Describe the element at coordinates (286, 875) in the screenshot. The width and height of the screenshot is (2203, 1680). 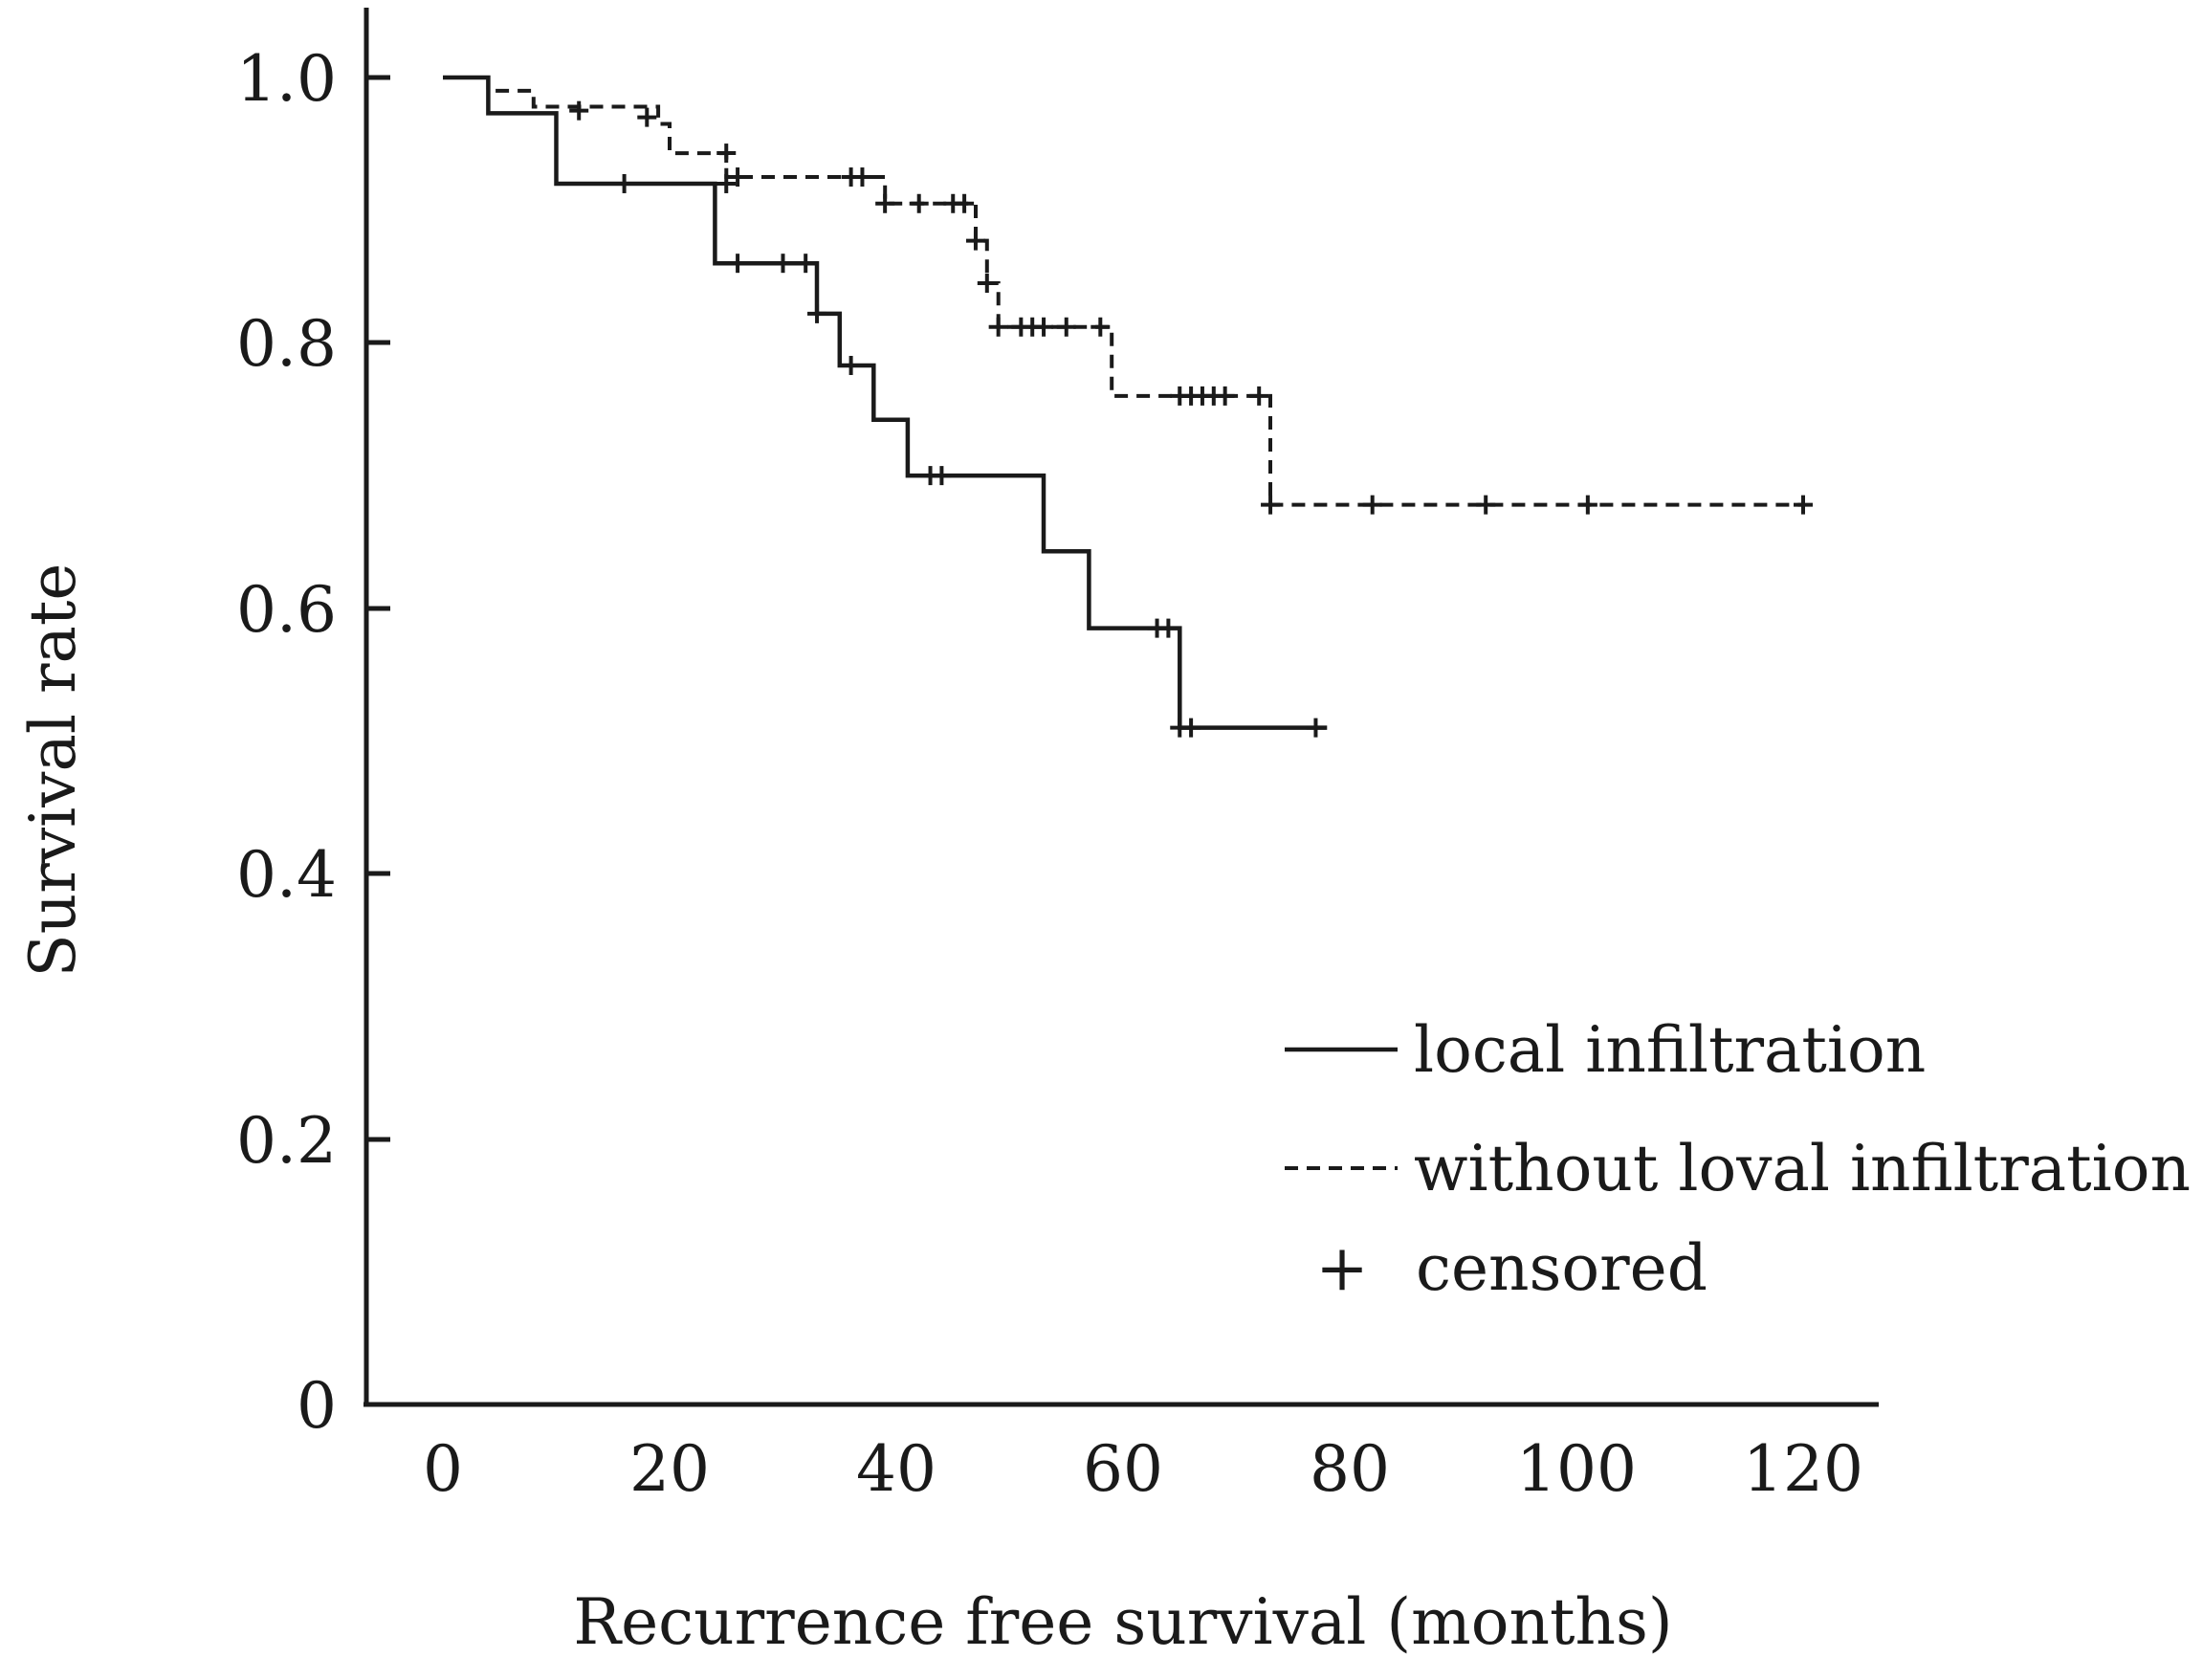
I see `y-tick-label: 0.4` at that location.